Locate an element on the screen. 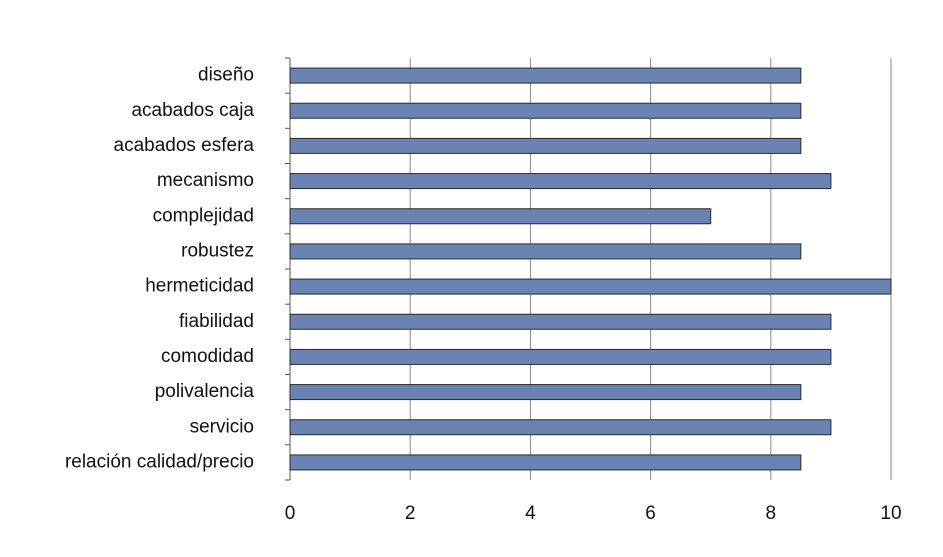 The height and width of the screenshot is (557, 943). y-tick-label: relación calidad/precio is located at coordinates (159, 461).